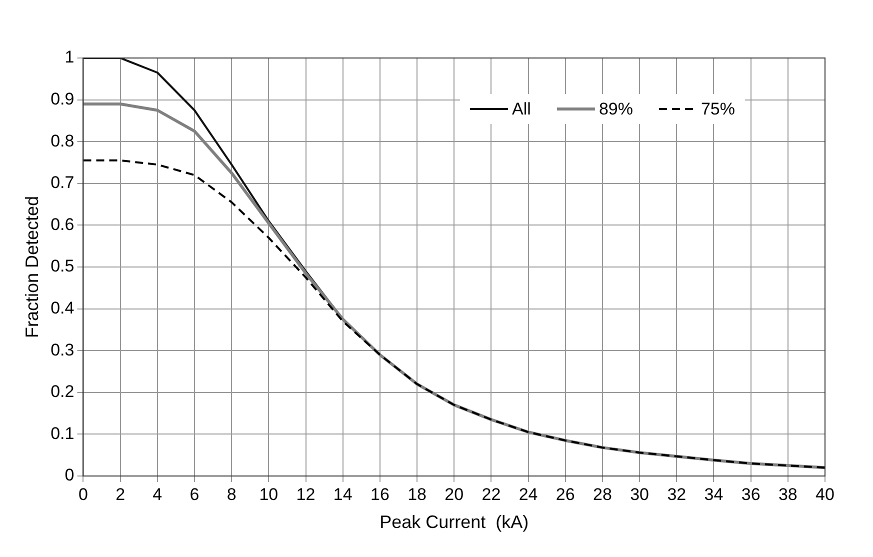 The height and width of the screenshot is (557, 873). What do you see at coordinates (69, 475) in the screenshot?
I see `y-tick-label: 0` at bounding box center [69, 475].